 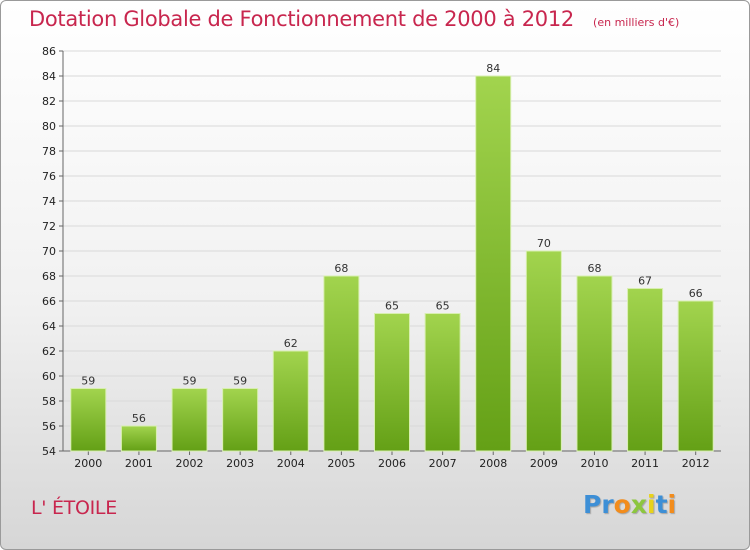 I want to click on x-tick-label: 2010, so click(x=594, y=463).